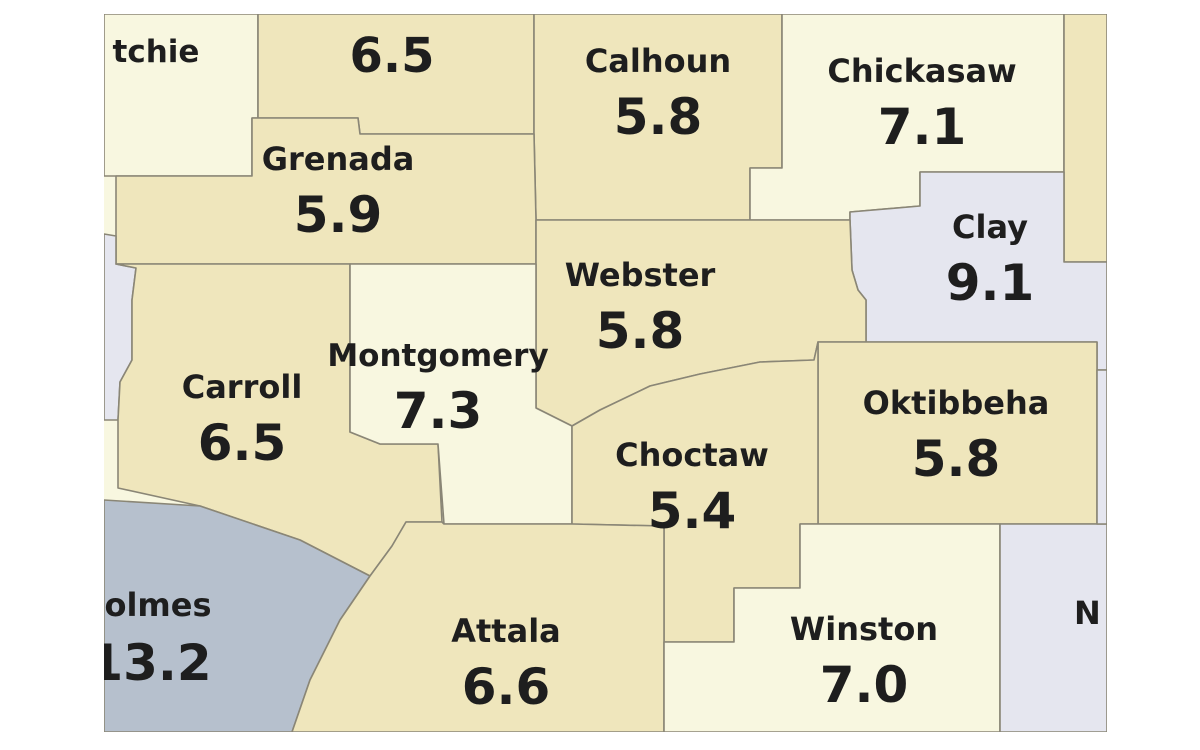 The width and height of the screenshot is (1200, 750). I want to click on county-value-carroll: 6.5, so click(242, 443).